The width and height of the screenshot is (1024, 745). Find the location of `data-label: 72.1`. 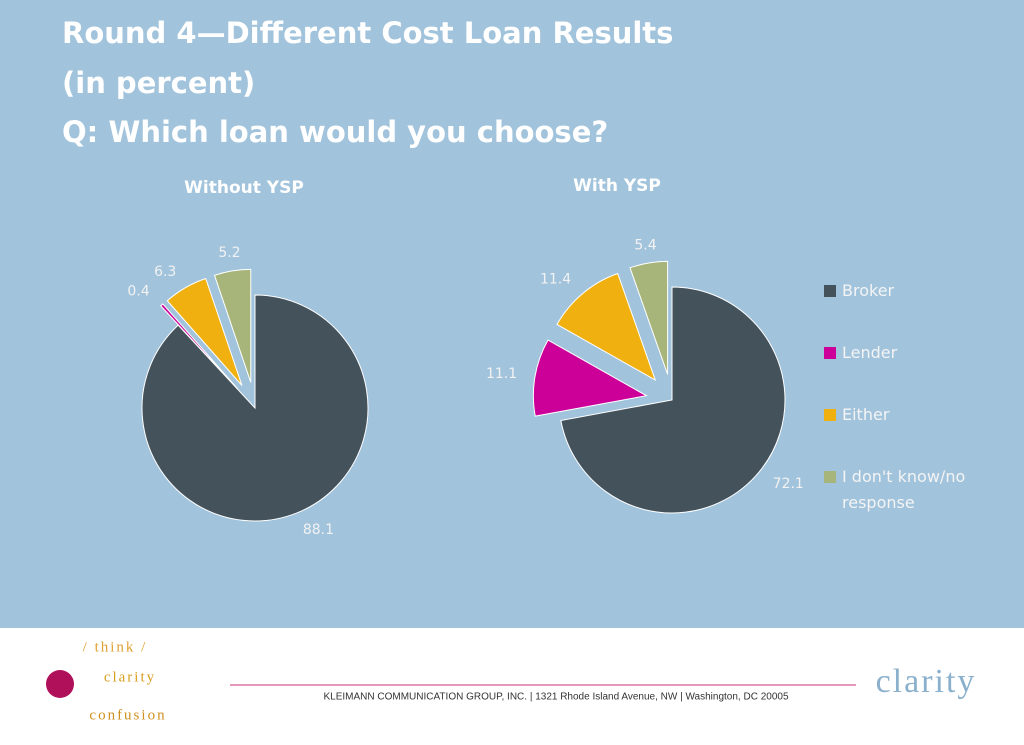

data-label: 72.1 is located at coordinates (788, 484).